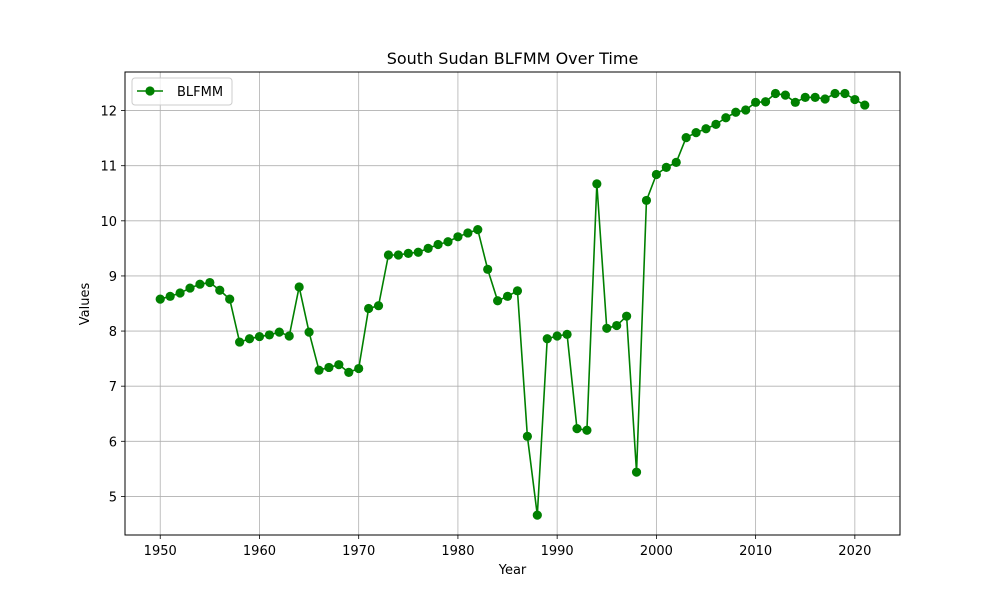 The image size is (1000, 600). What do you see at coordinates (854, 551) in the screenshot?
I see `x-tick-label: 2020` at bounding box center [854, 551].